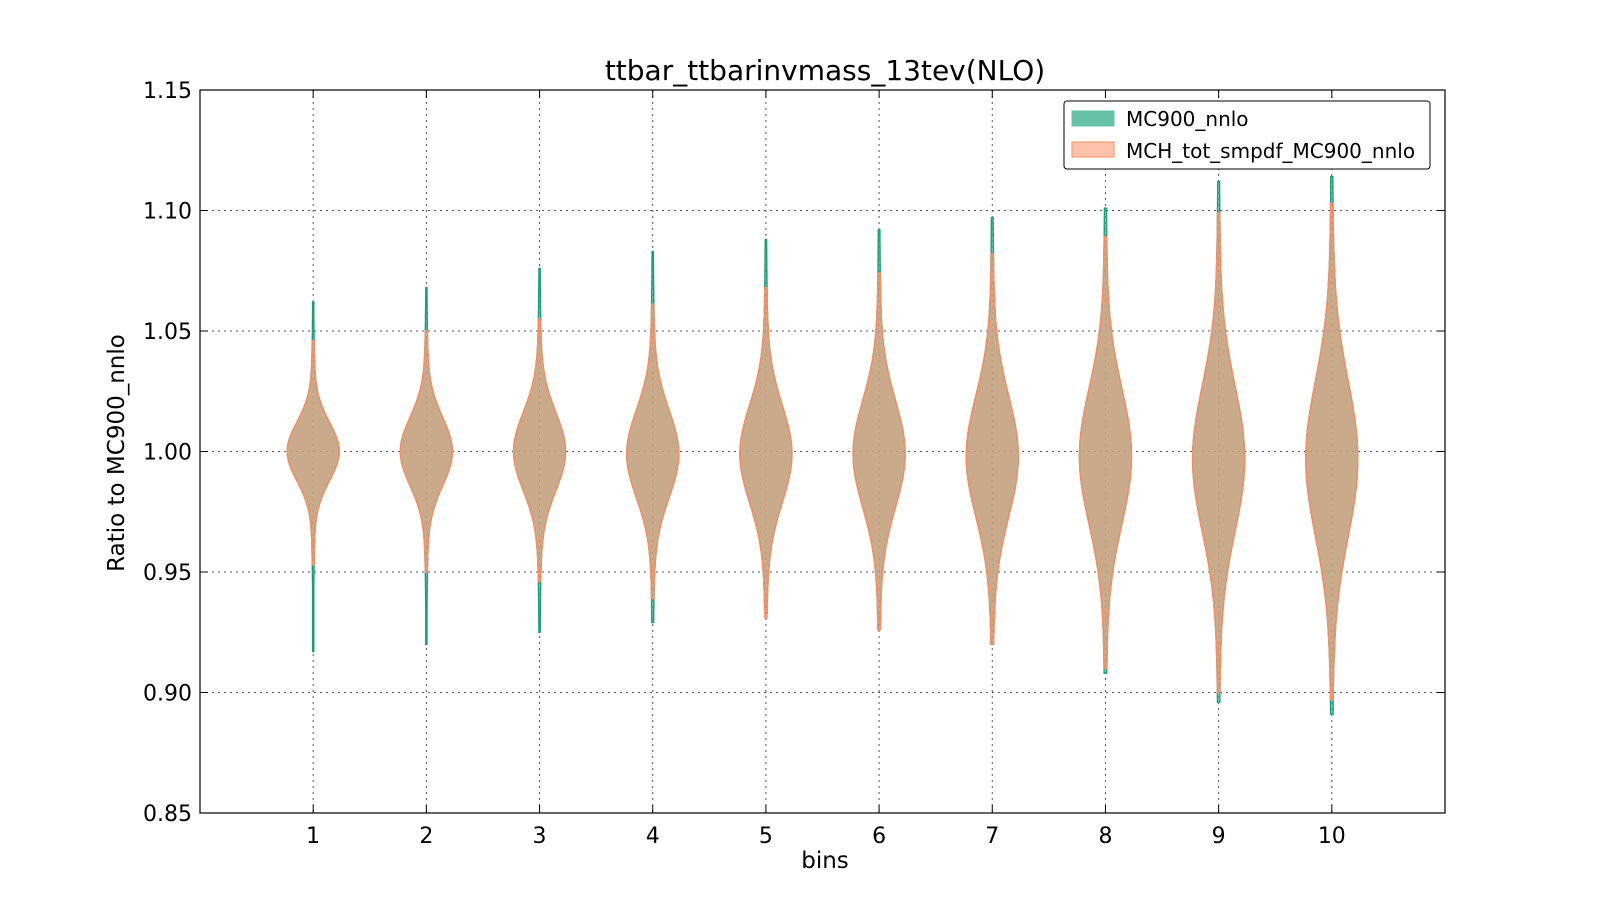  I want to click on chart-title: ttbar_ttbarinvmass_13tev(NLO), so click(825, 70).